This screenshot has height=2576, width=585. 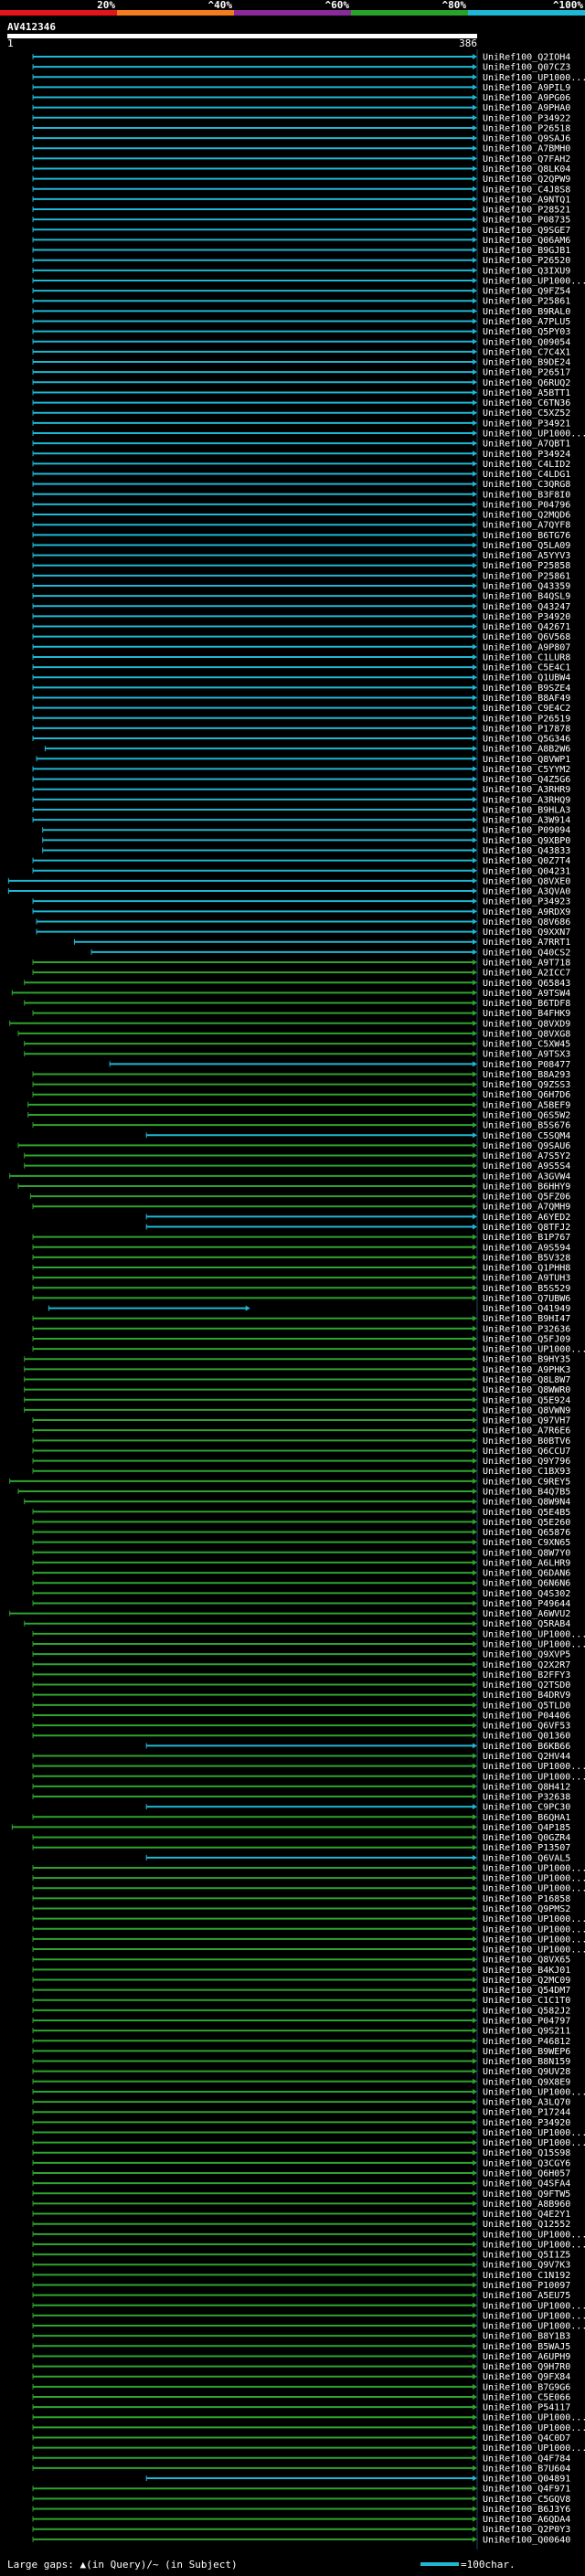 I want to click on alignment-row: UniRef100_B8Y1B3, so click(x=301, y=2337).